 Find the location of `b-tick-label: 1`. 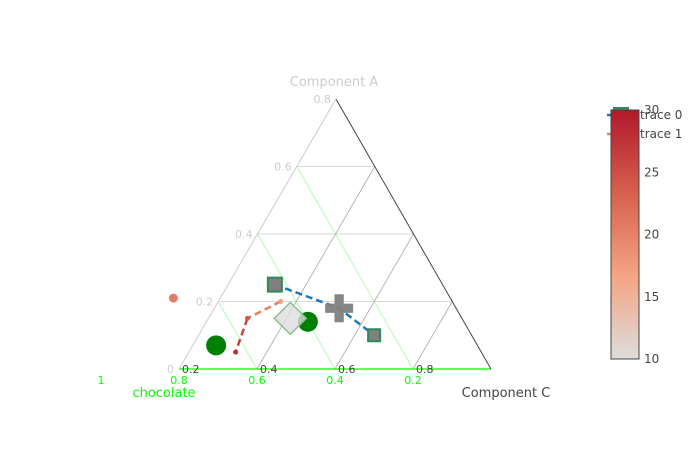

b-tick-label: 1 is located at coordinates (101, 380).